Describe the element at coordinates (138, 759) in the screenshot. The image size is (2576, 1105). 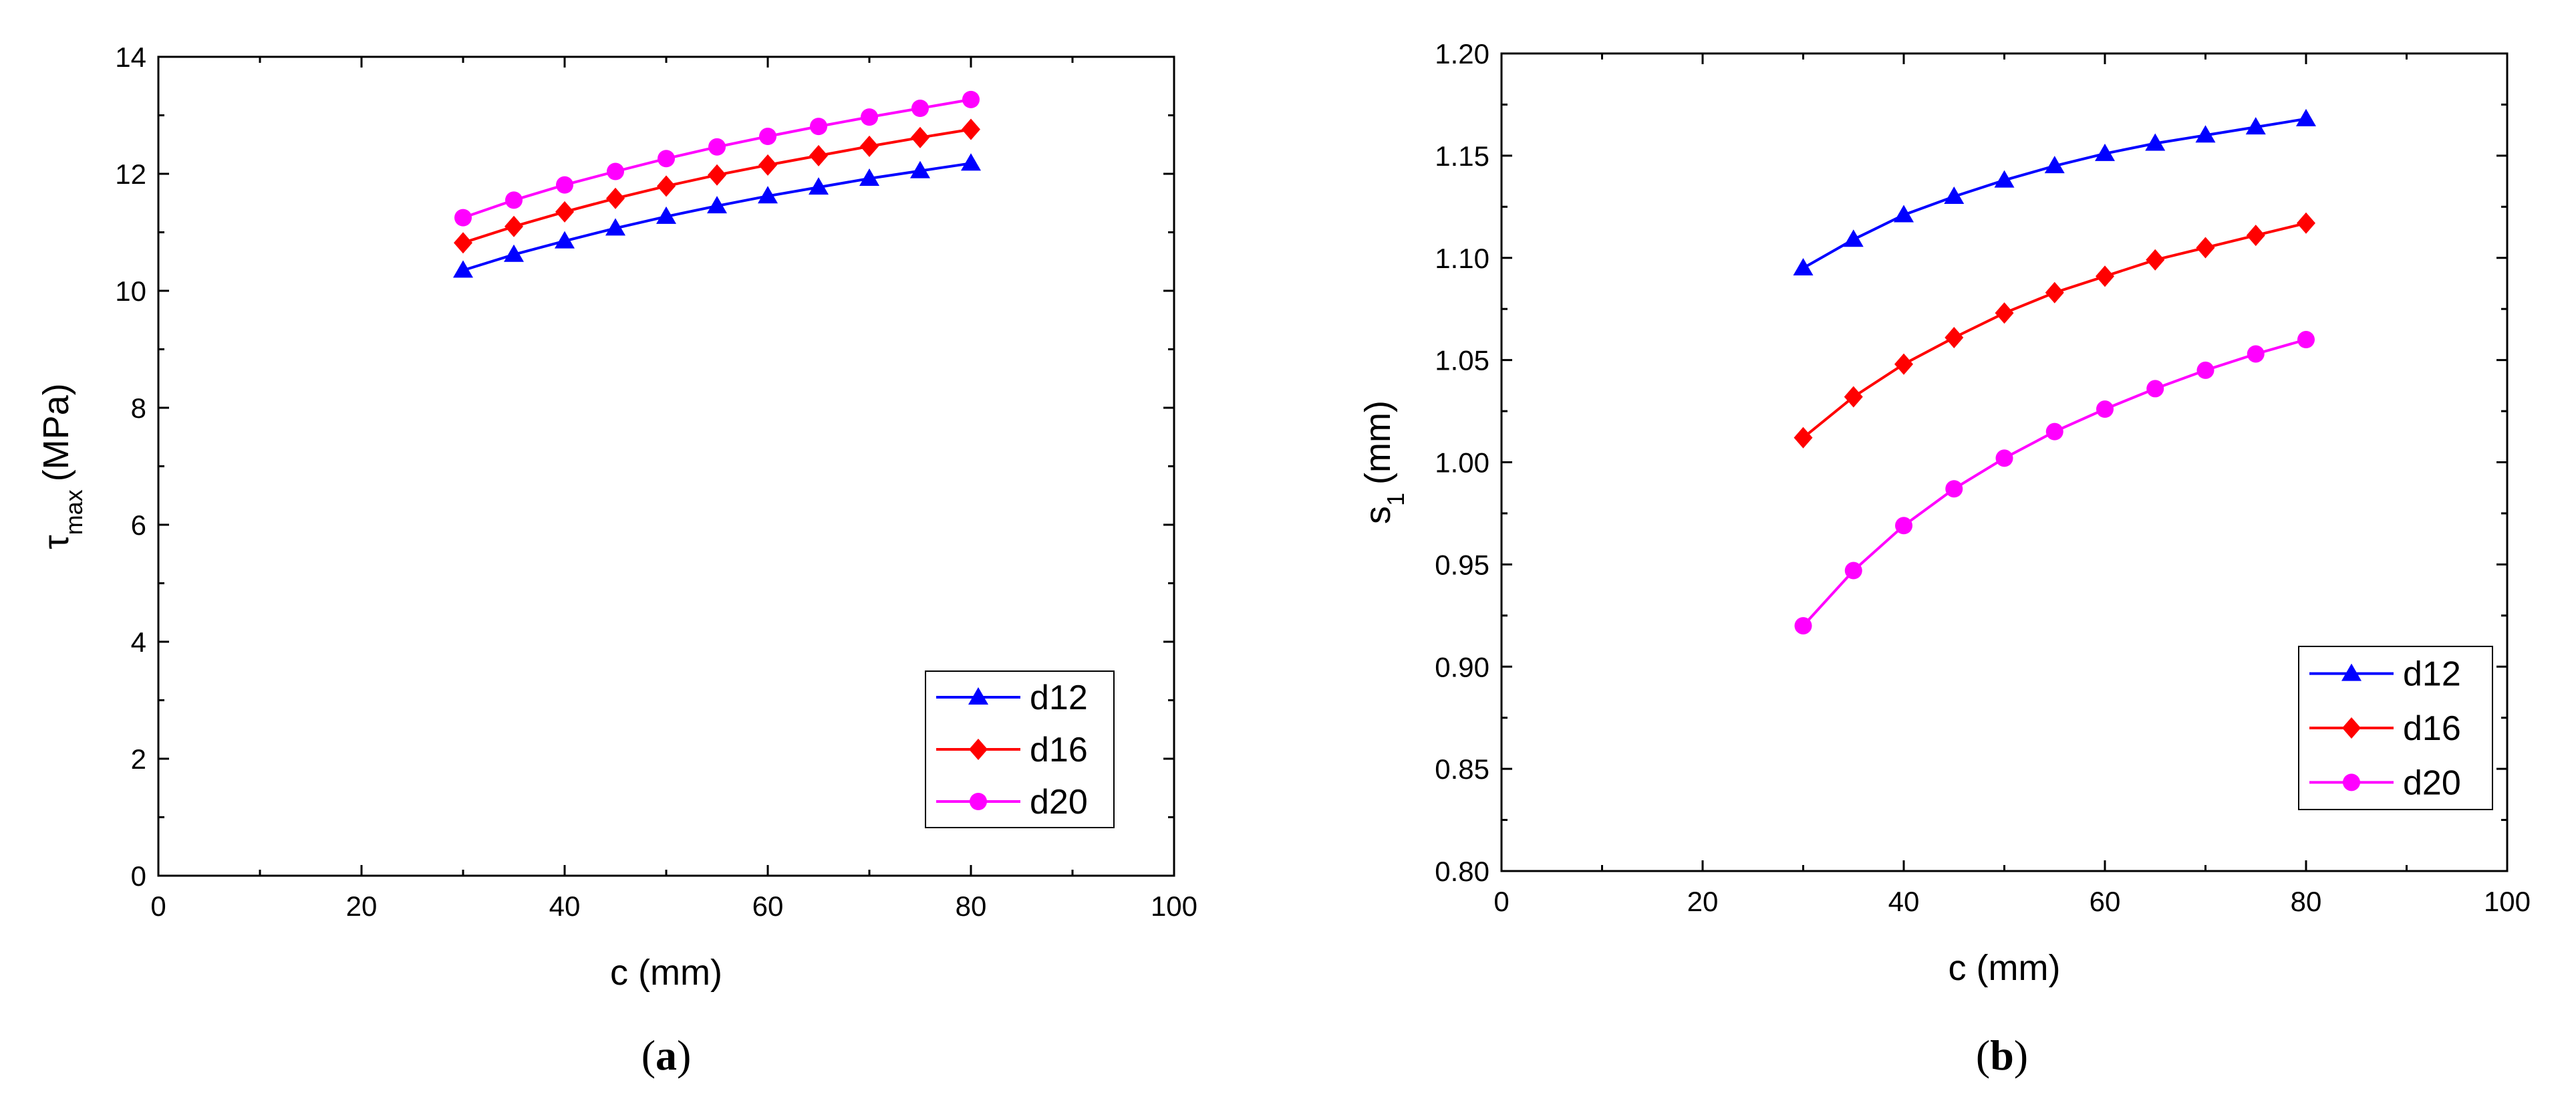
I see `y-tick-label: 2` at that location.